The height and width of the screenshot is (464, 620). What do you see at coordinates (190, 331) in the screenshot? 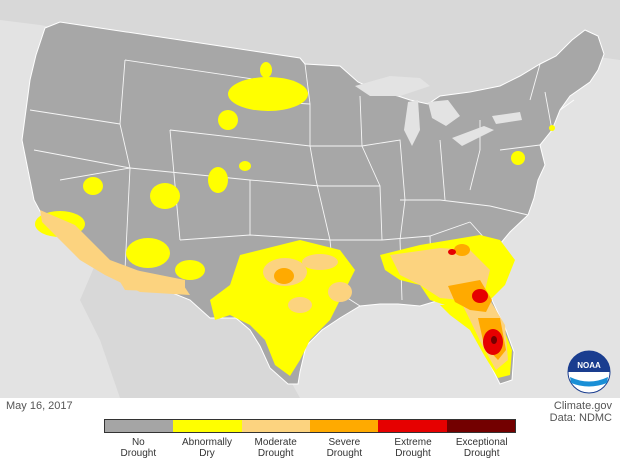
I see `mexico-land` at bounding box center [190, 331].